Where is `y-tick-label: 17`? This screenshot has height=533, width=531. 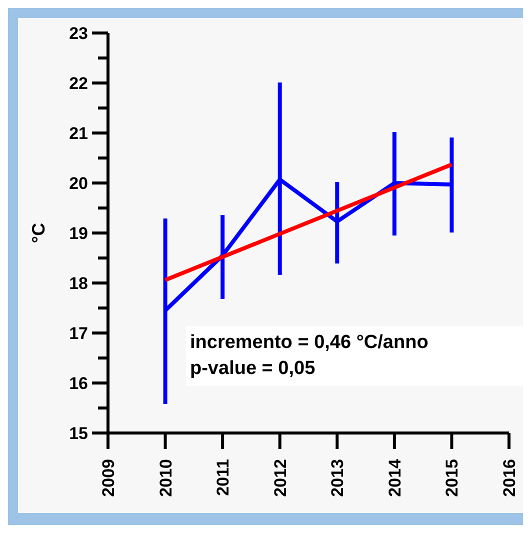 y-tick-label: 17 is located at coordinates (78, 333).